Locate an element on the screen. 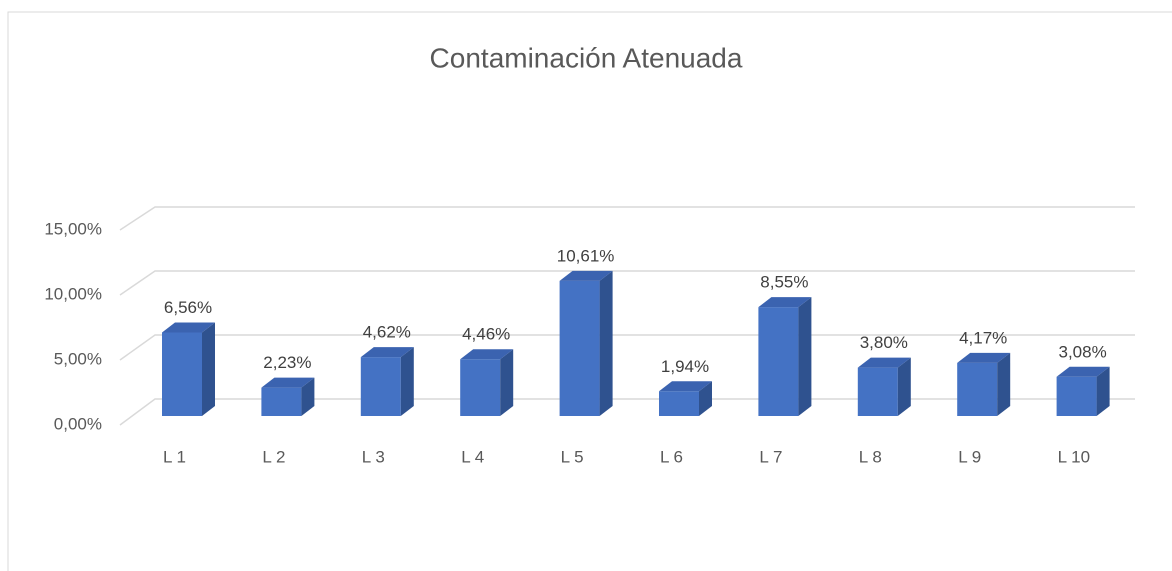  chart-title: Contaminación Atenuada is located at coordinates (586, 57).